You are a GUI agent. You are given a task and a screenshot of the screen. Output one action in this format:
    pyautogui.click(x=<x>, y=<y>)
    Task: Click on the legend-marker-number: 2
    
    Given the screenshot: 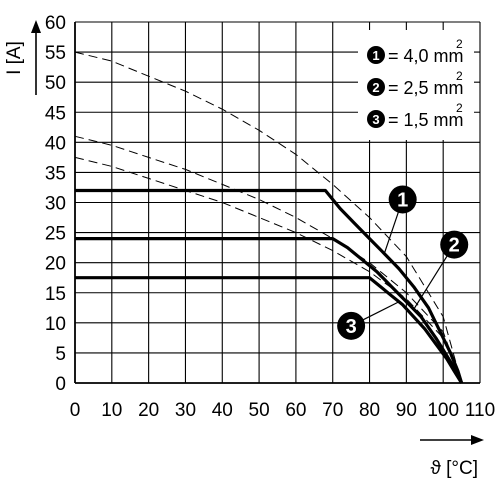 What is the action you would take?
    pyautogui.click(x=375, y=87)
    